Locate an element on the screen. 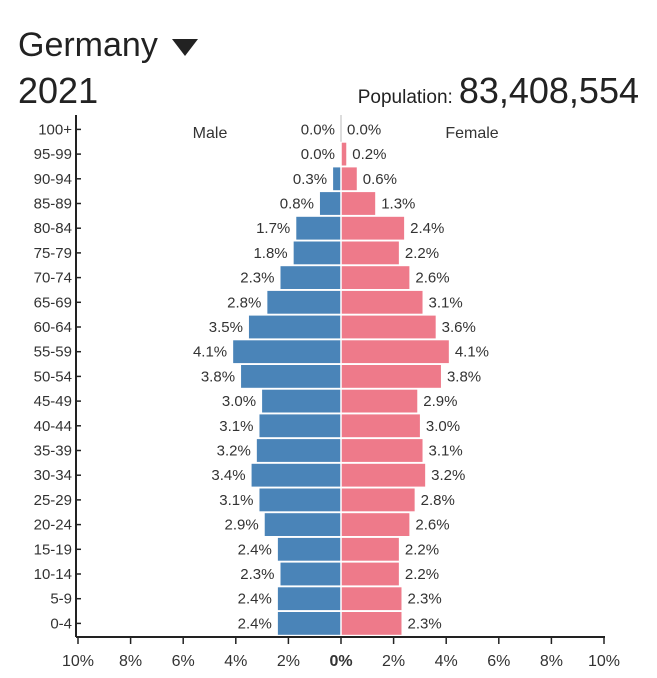  male-value-label: 3.4% is located at coordinates (228, 475).